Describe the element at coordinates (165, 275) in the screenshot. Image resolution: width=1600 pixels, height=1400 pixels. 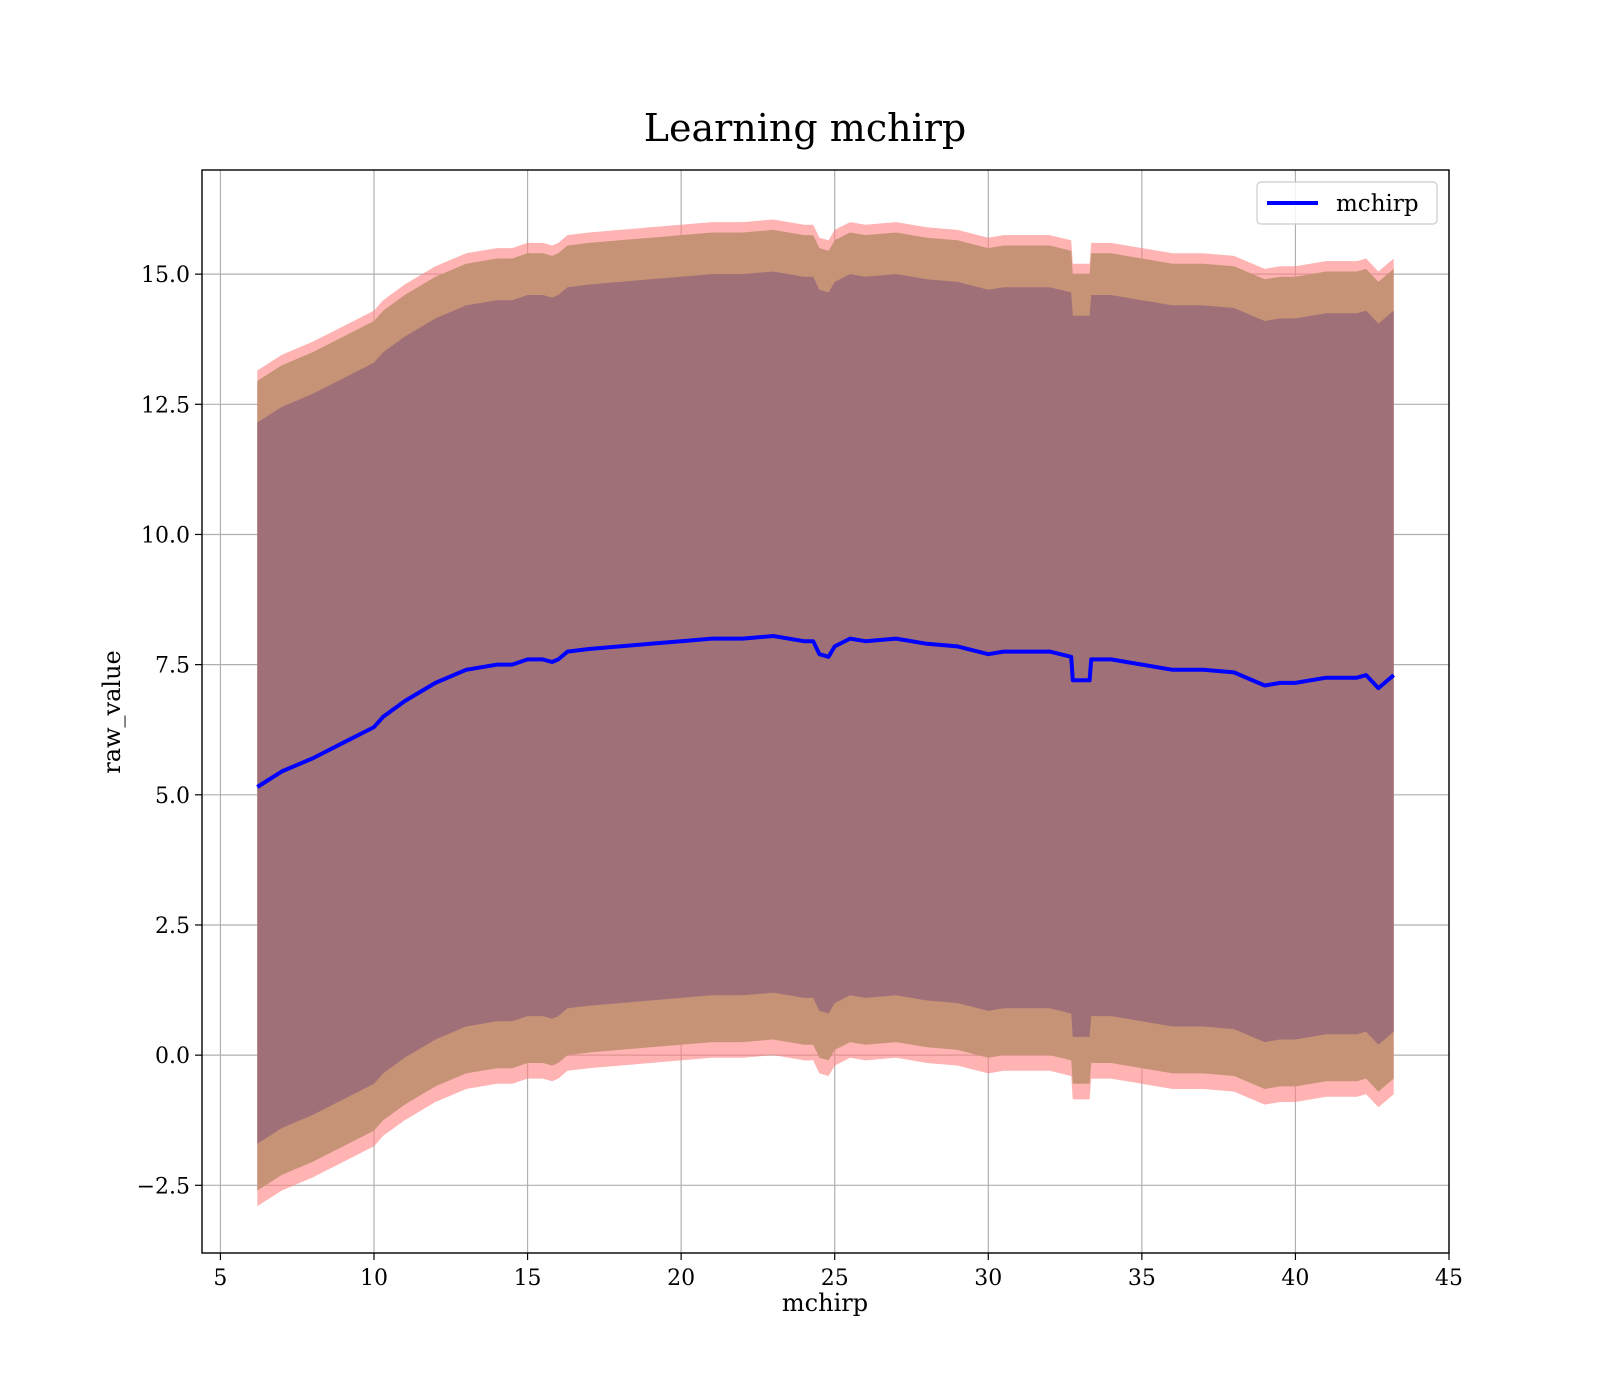
I see `y-tick-label: 15.0` at that location.